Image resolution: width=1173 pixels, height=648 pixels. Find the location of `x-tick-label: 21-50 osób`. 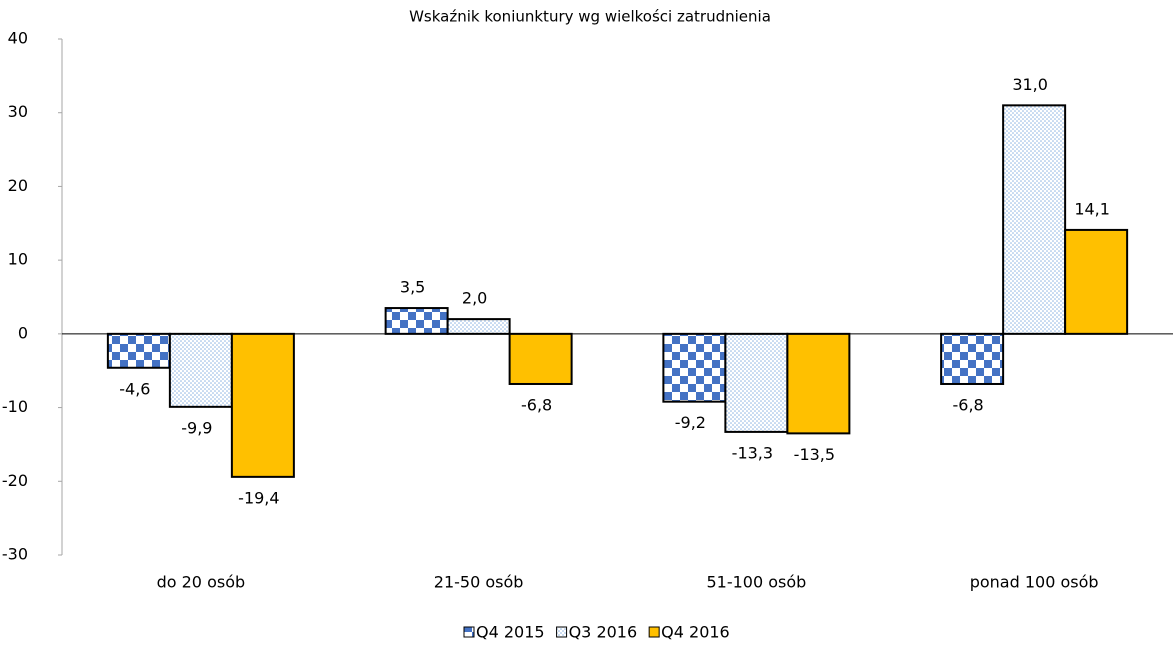

x-tick-label: 21-50 osób is located at coordinates (479, 582).